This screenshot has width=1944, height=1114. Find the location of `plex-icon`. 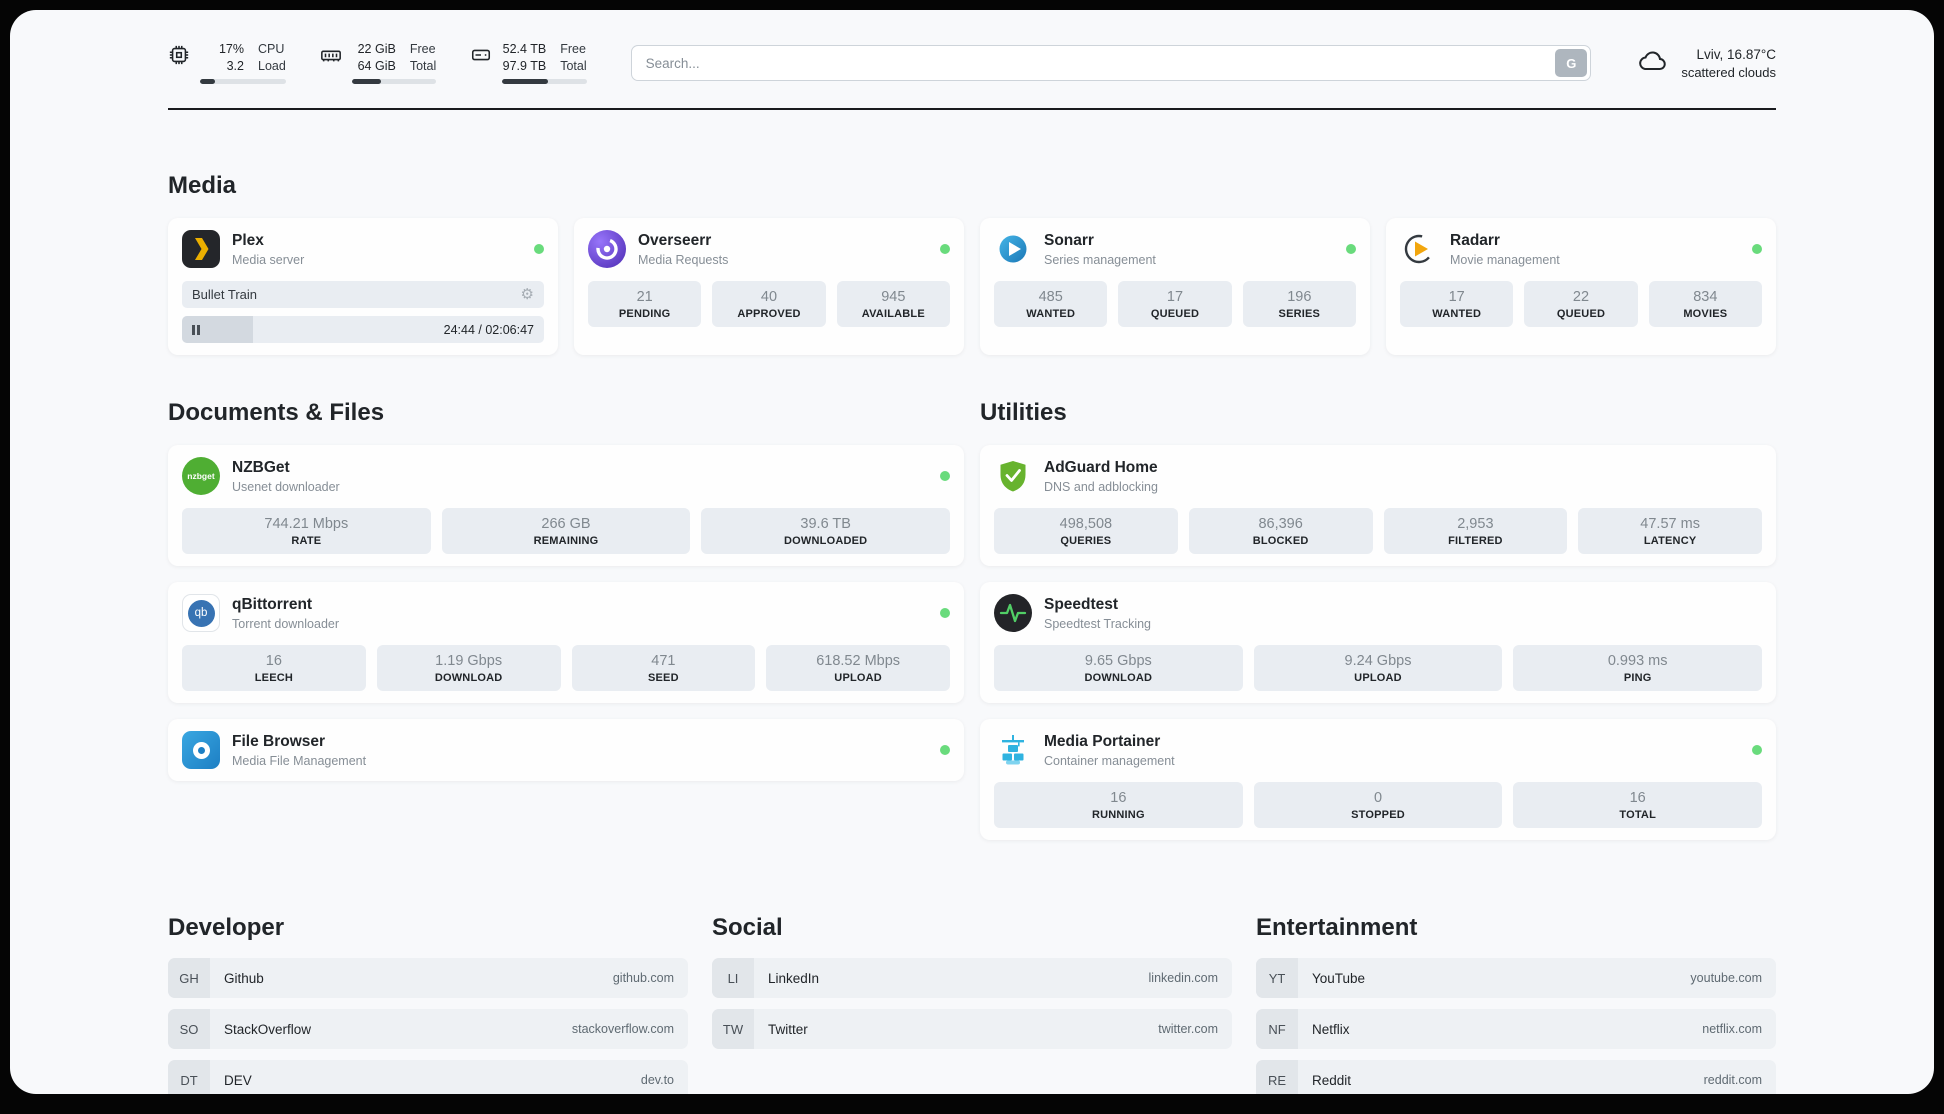

plex-icon is located at coordinates (201, 249).